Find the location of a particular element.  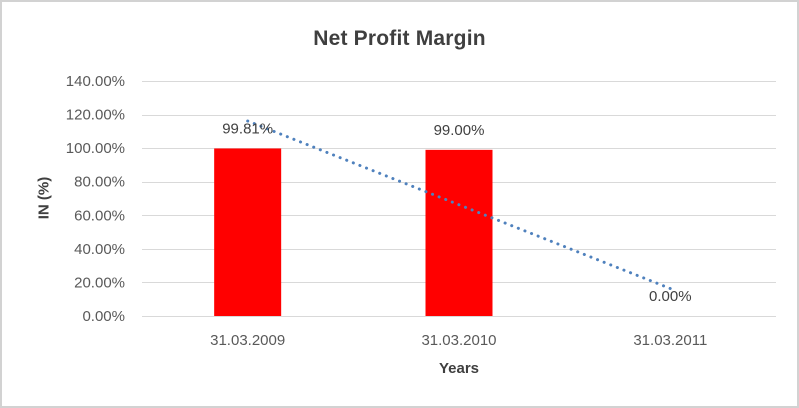

x-axis-tick-label: 31.03.2011 is located at coordinates (670, 340).